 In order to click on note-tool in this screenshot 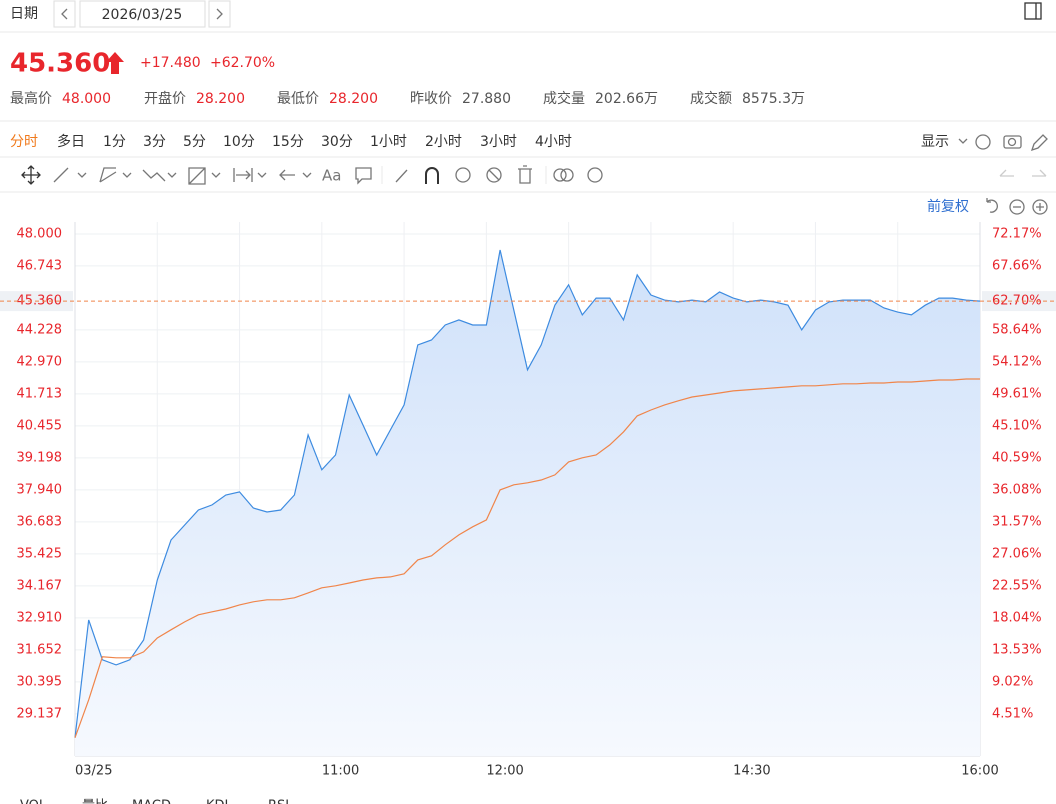, I will do `click(363, 176)`.